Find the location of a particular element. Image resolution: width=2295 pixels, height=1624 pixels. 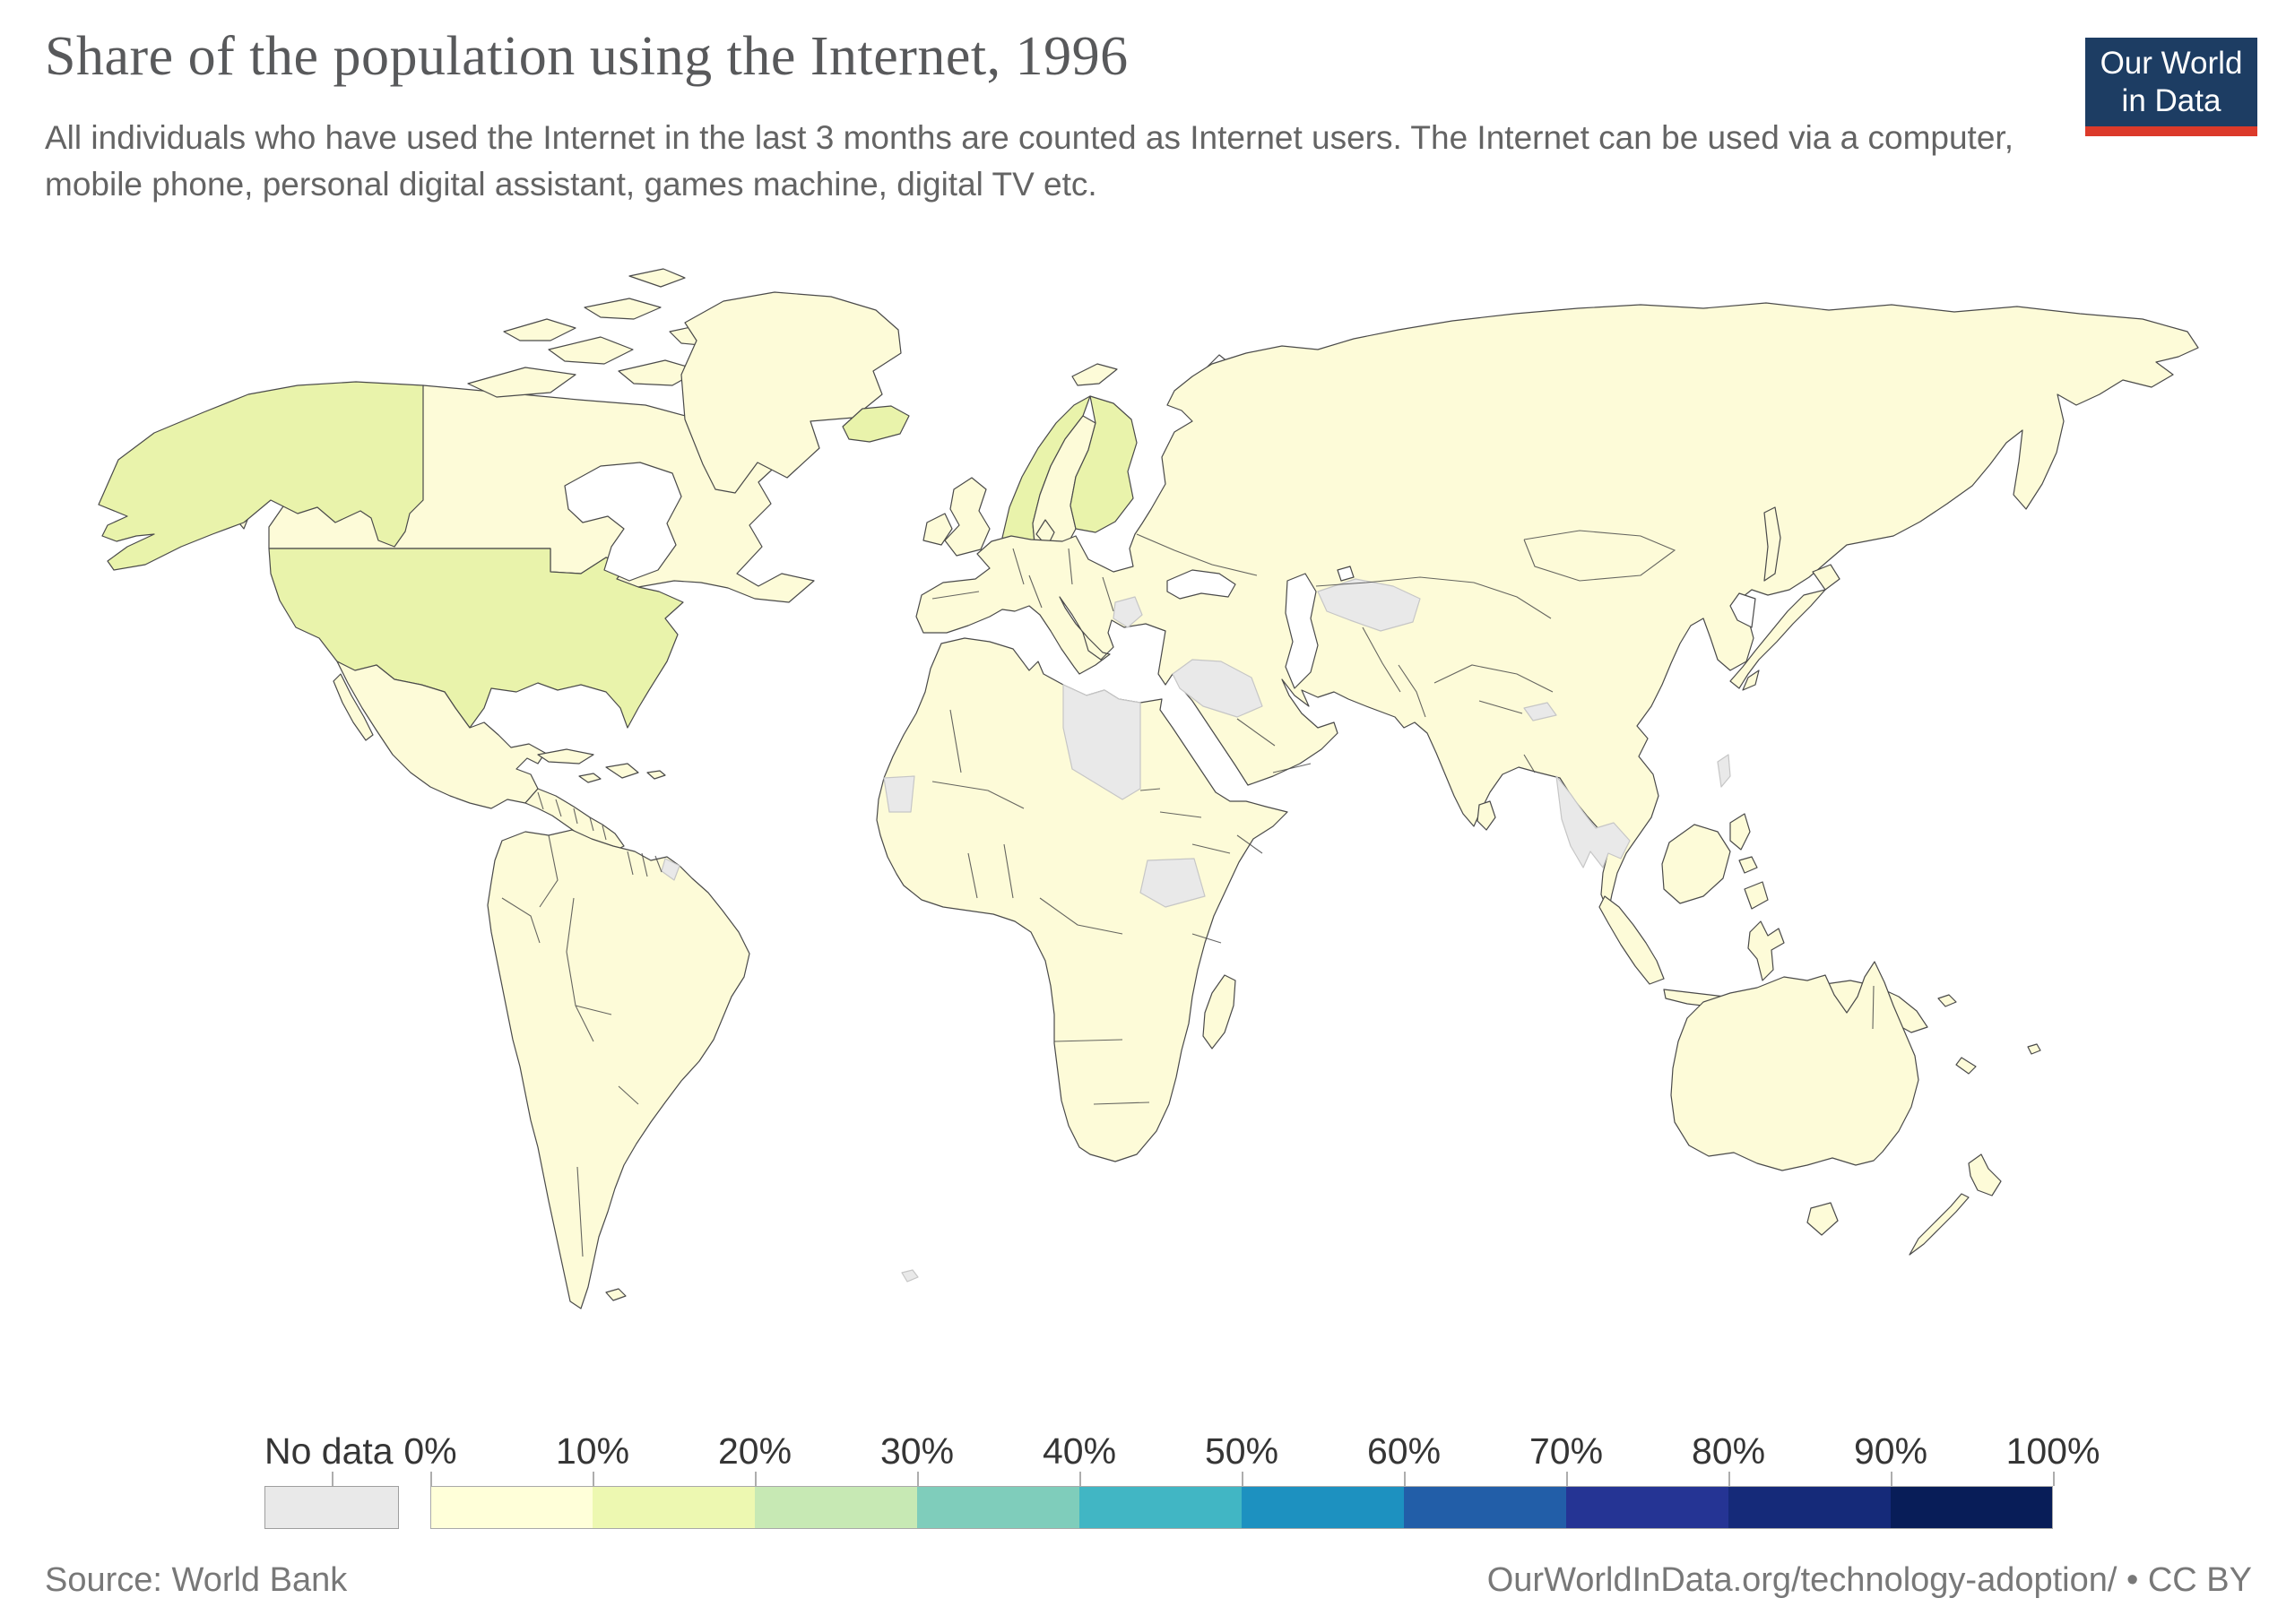

owid-logo-text: Our World in Data is located at coordinates (2171, 82).